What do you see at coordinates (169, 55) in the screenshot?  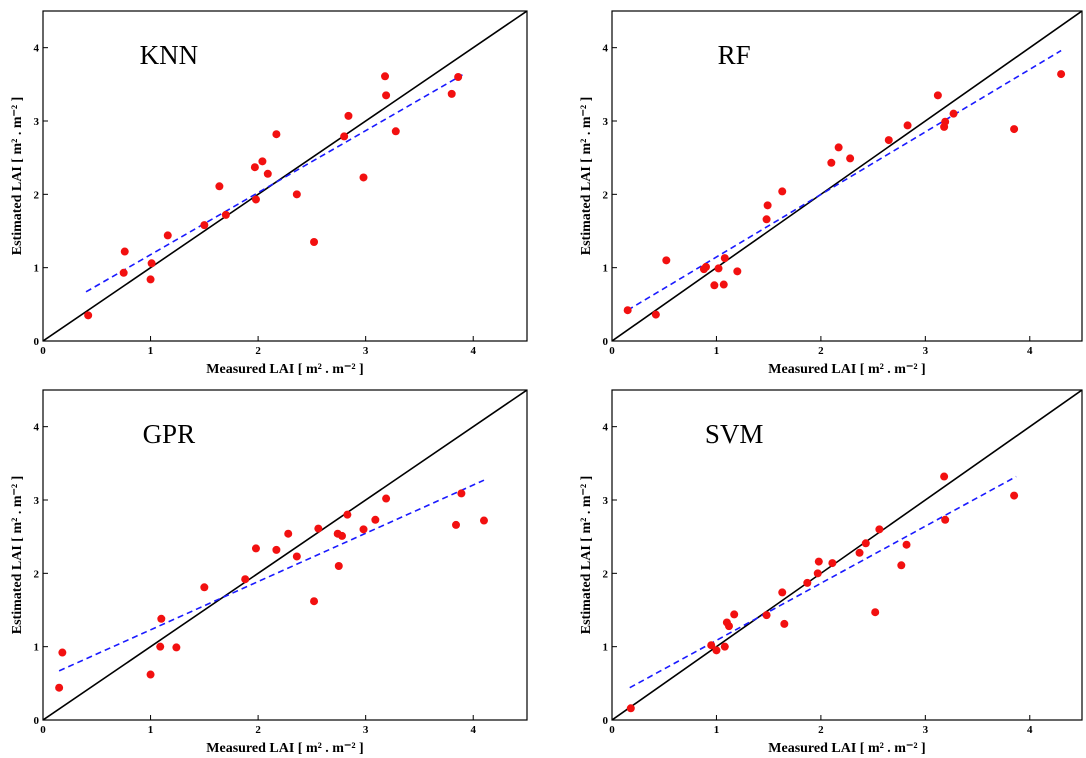 I see `panel-title: KNN` at bounding box center [169, 55].